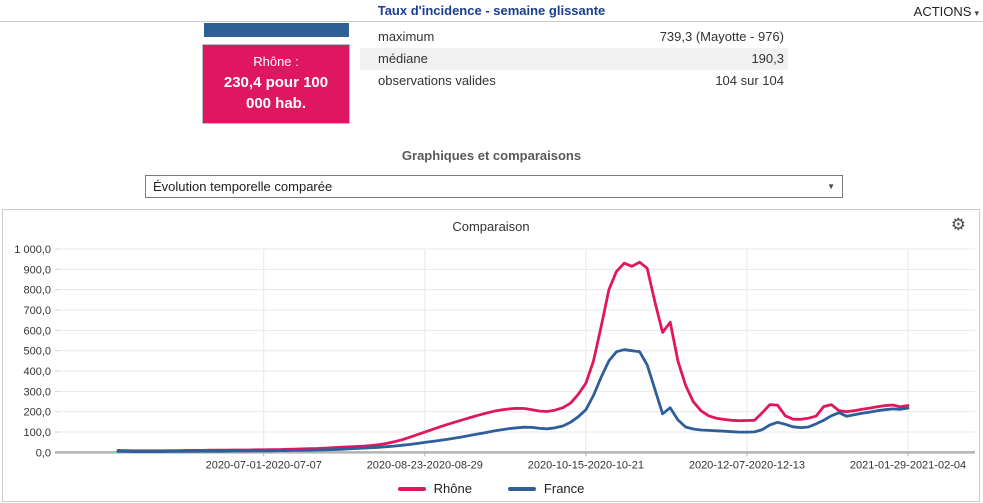 This screenshot has width=983, height=503. What do you see at coordinates (767, 58) in the screenshot?
I see `stat-value: 190,3` at bounding box center [767, 58].